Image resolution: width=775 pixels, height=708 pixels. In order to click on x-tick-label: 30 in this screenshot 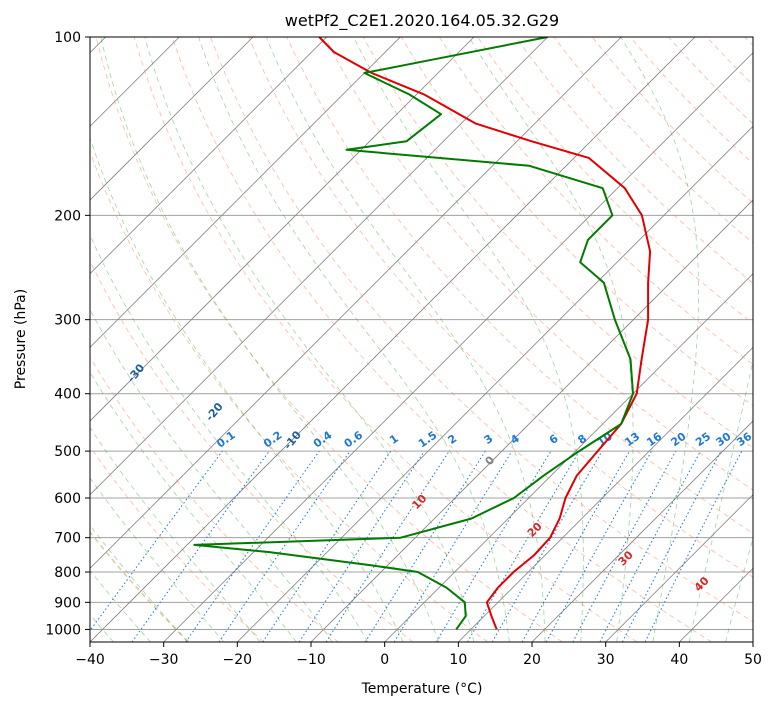, I will do `click(606, 660)`.